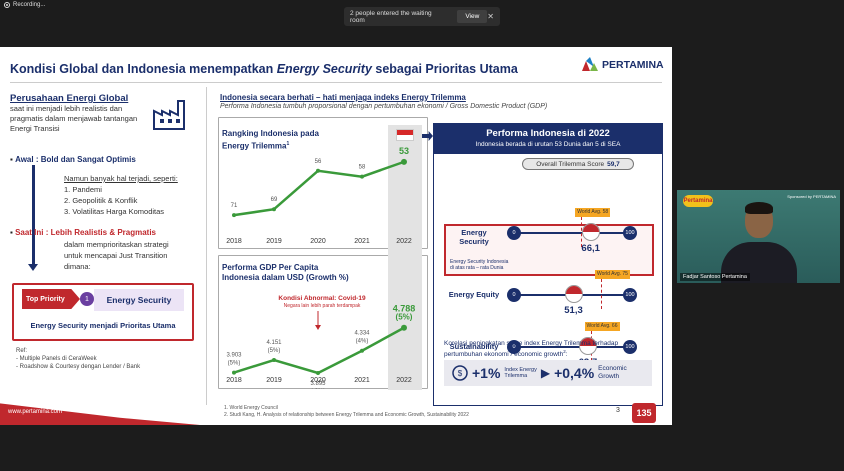  What do you see at coordinates (622, 65) in the screenshot?
I see `pertamina-logo: PERTAMINA` at bounding box center [622, 65].